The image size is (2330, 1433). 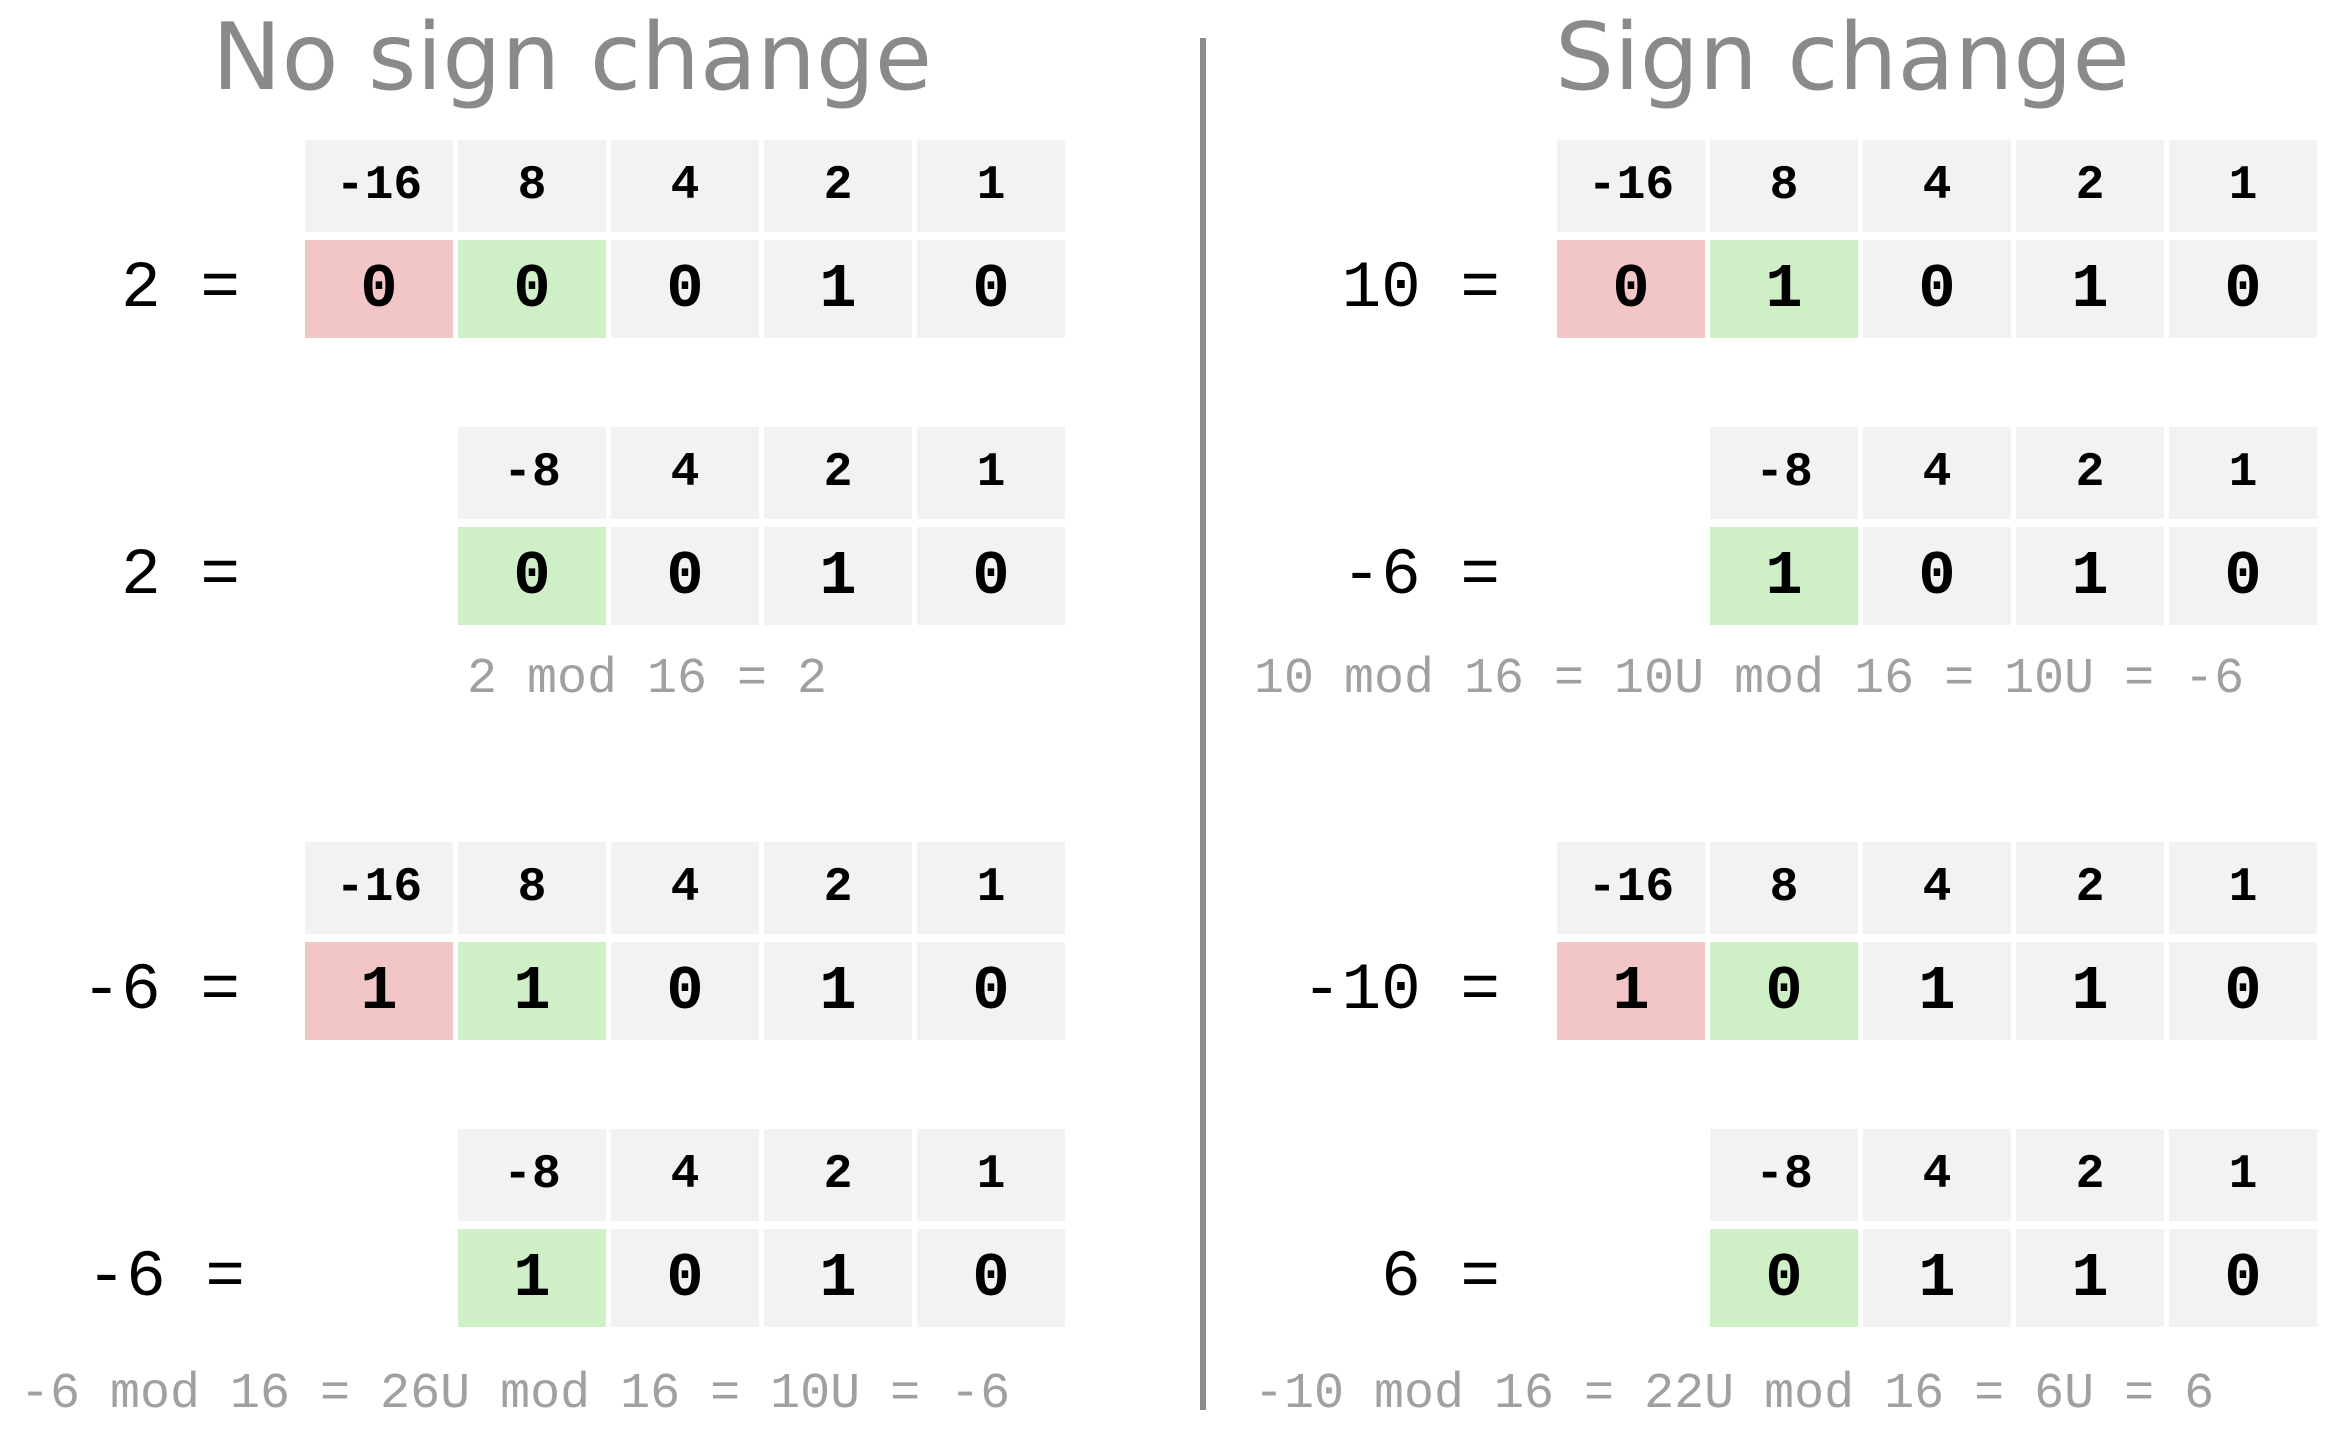 What do you see at coordinates (647, 679) in the screenshot?
I see `mod-note: 2 mod 16 = 2` at bounding box center [647, 679].